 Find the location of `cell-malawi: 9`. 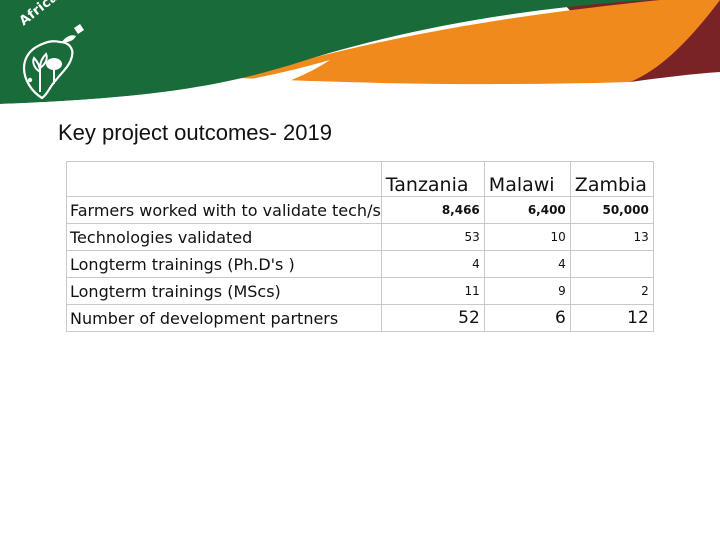

cell-malawi: 9 is located at coordinates (527, 291).